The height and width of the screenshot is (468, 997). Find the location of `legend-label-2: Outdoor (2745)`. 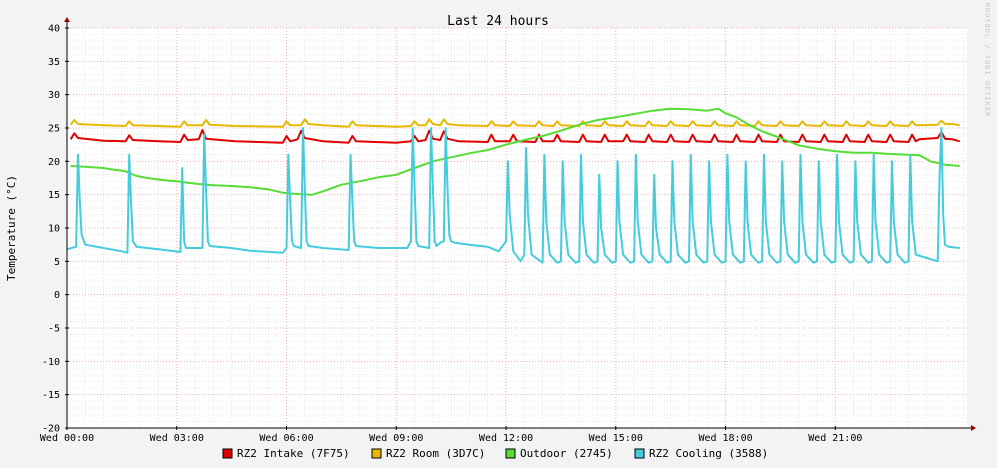

legend-label-2: Outdoor (2745) is located at coordinates (566, 453).